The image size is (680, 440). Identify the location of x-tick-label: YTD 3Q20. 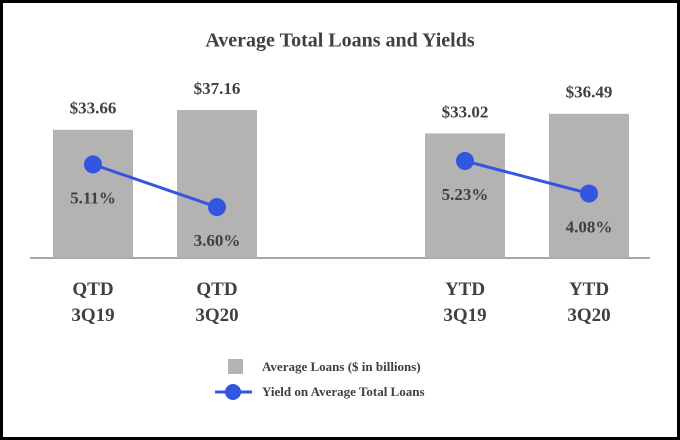
(589, 302).